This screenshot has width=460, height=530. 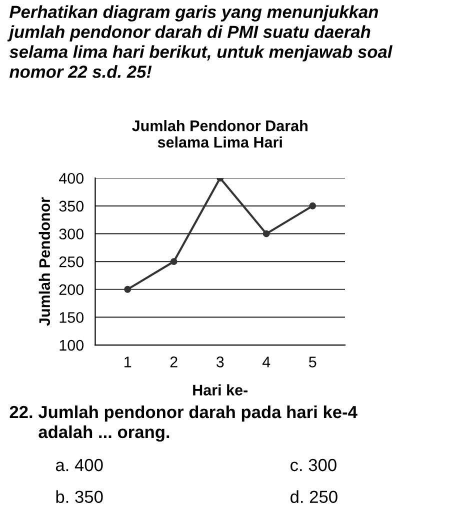 I want to click on x-tick-label: 1, so click(x=128, y=362).